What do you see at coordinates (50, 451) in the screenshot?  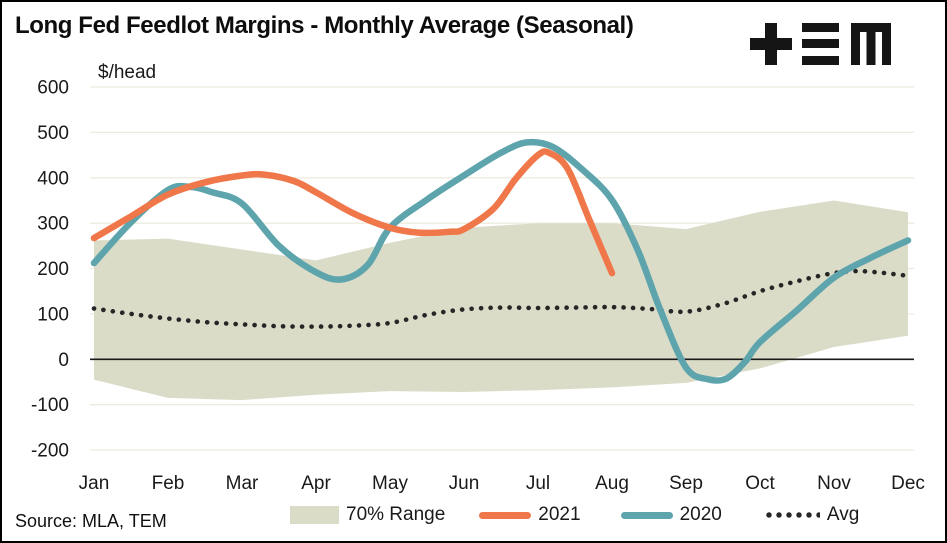 I see `y-tick-label: -200` at bounding box center [50, 451].